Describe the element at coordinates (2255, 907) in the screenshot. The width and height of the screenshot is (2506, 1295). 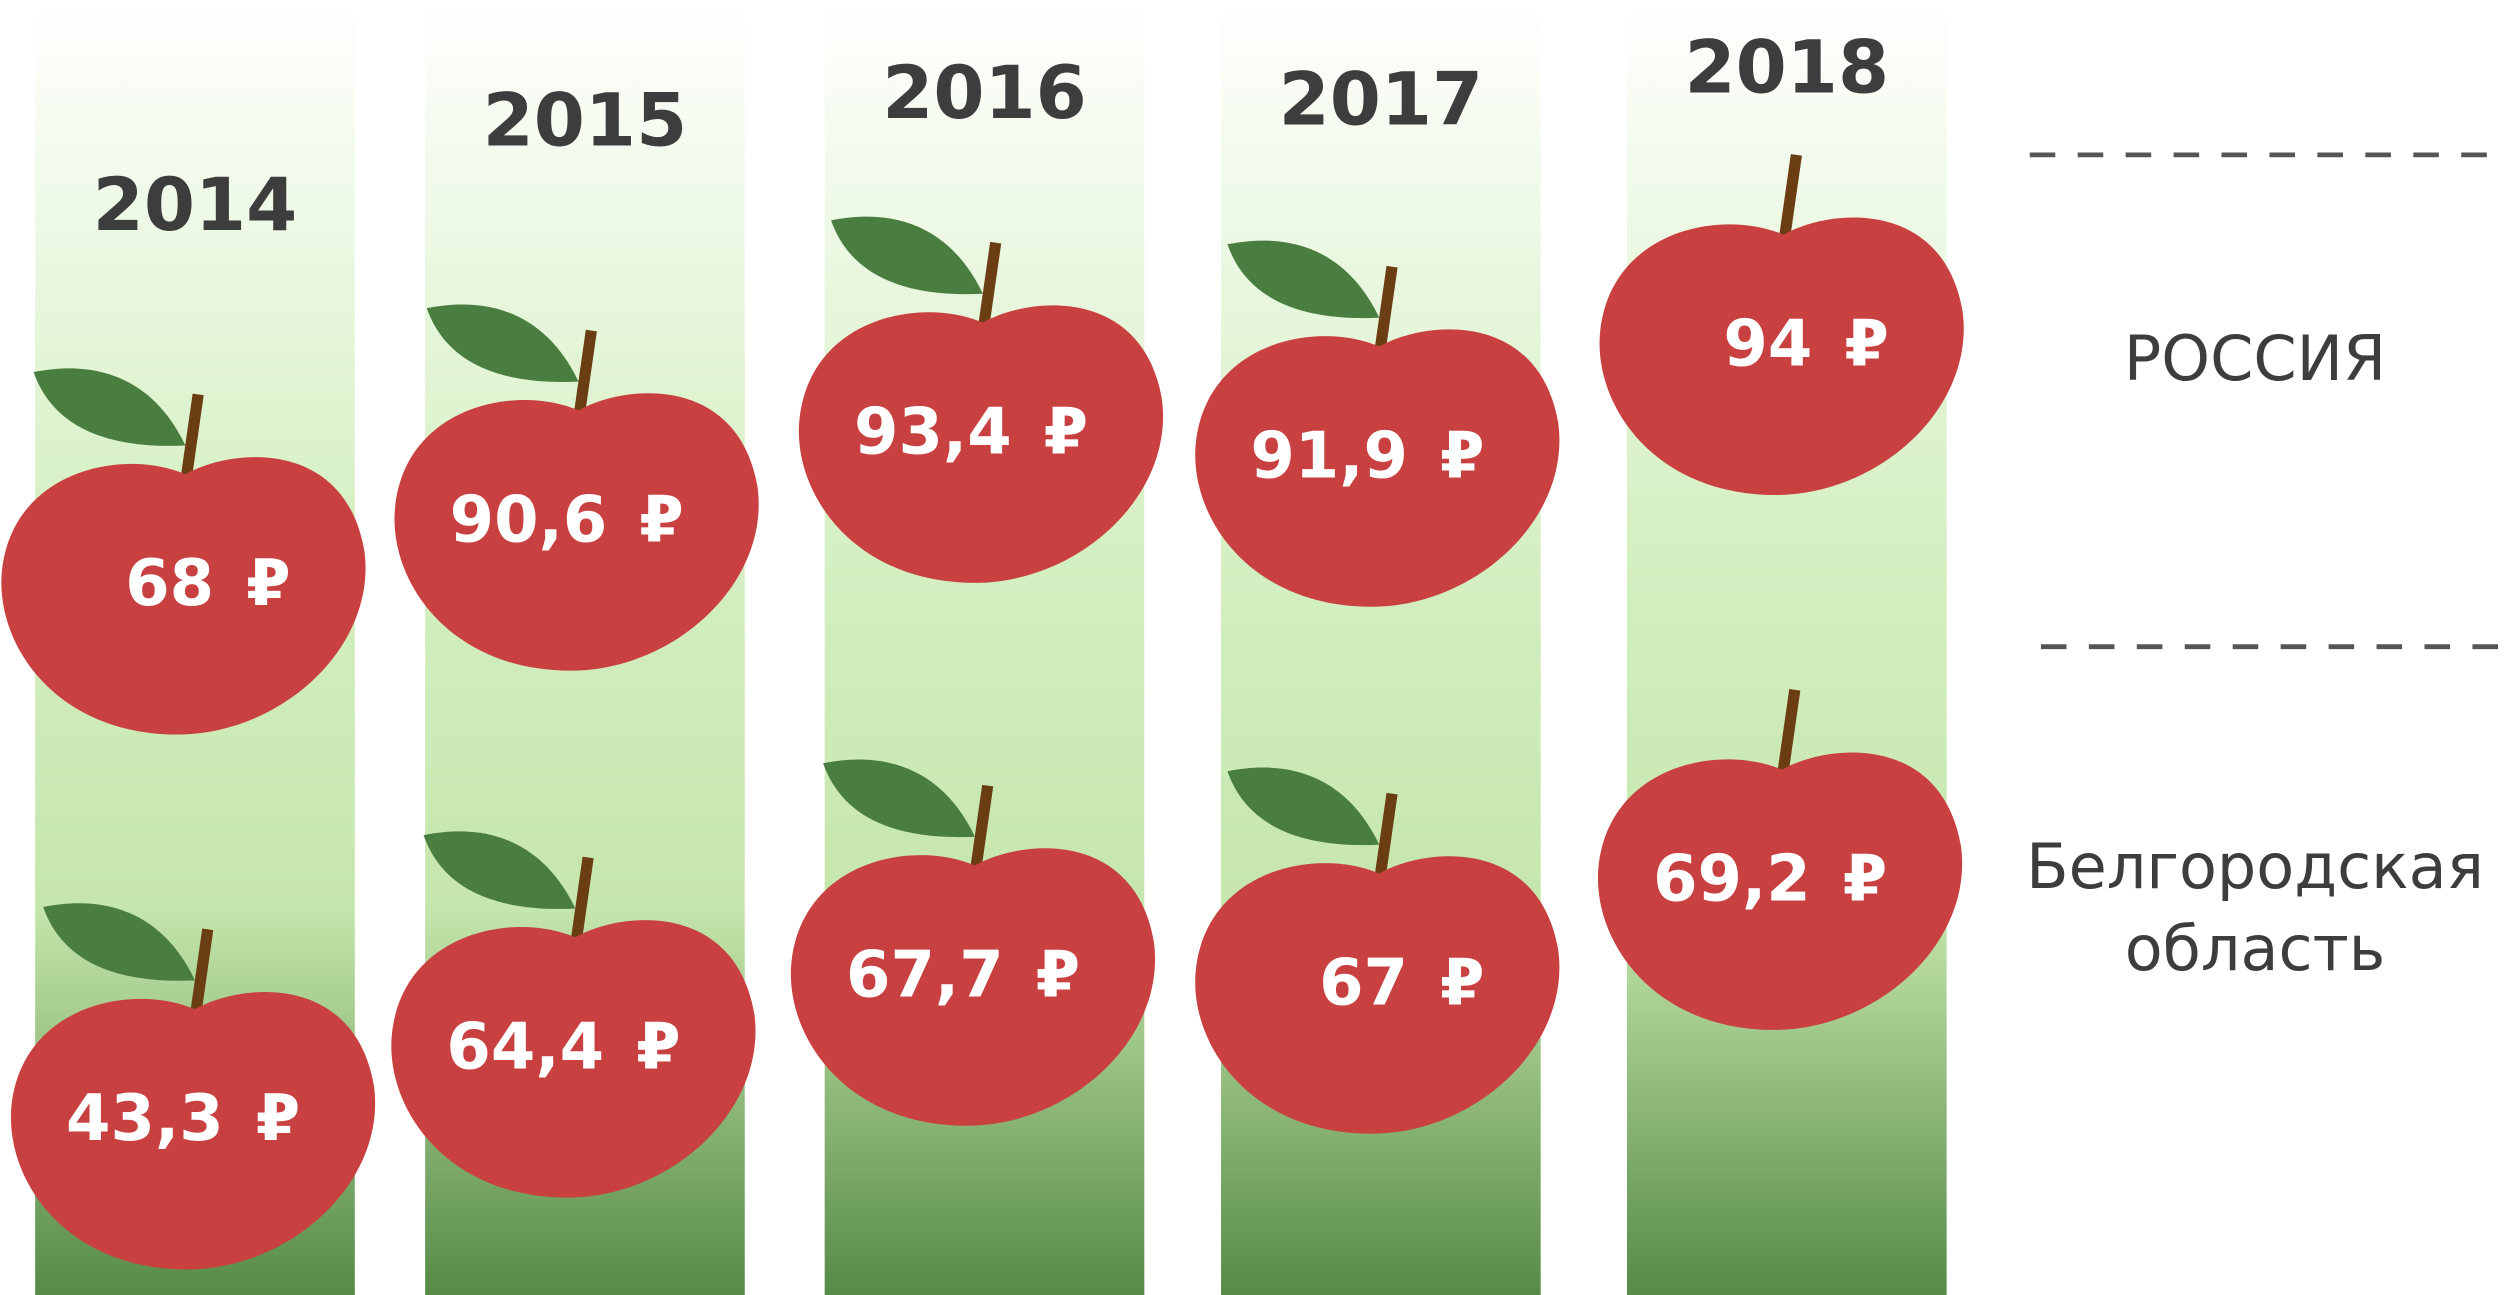
I see `series-name: Белгородская область` at that location.